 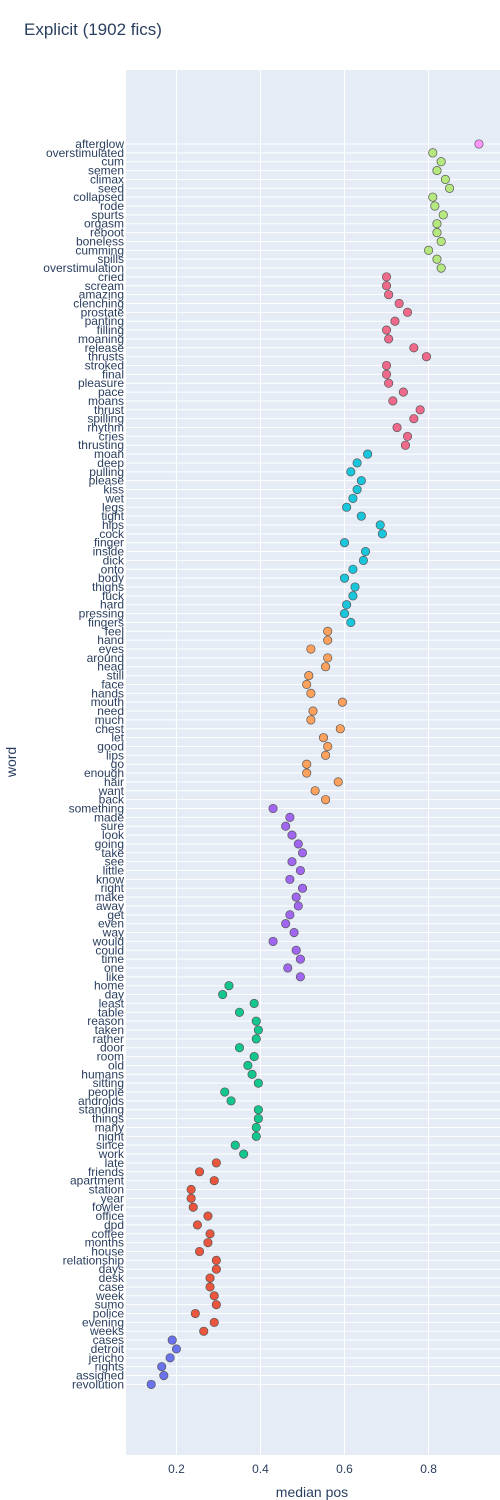 What do you see at coordinates (109, 817) in the screenshot?
I see `y-tick-label: made` at bounding box center [109, 817].